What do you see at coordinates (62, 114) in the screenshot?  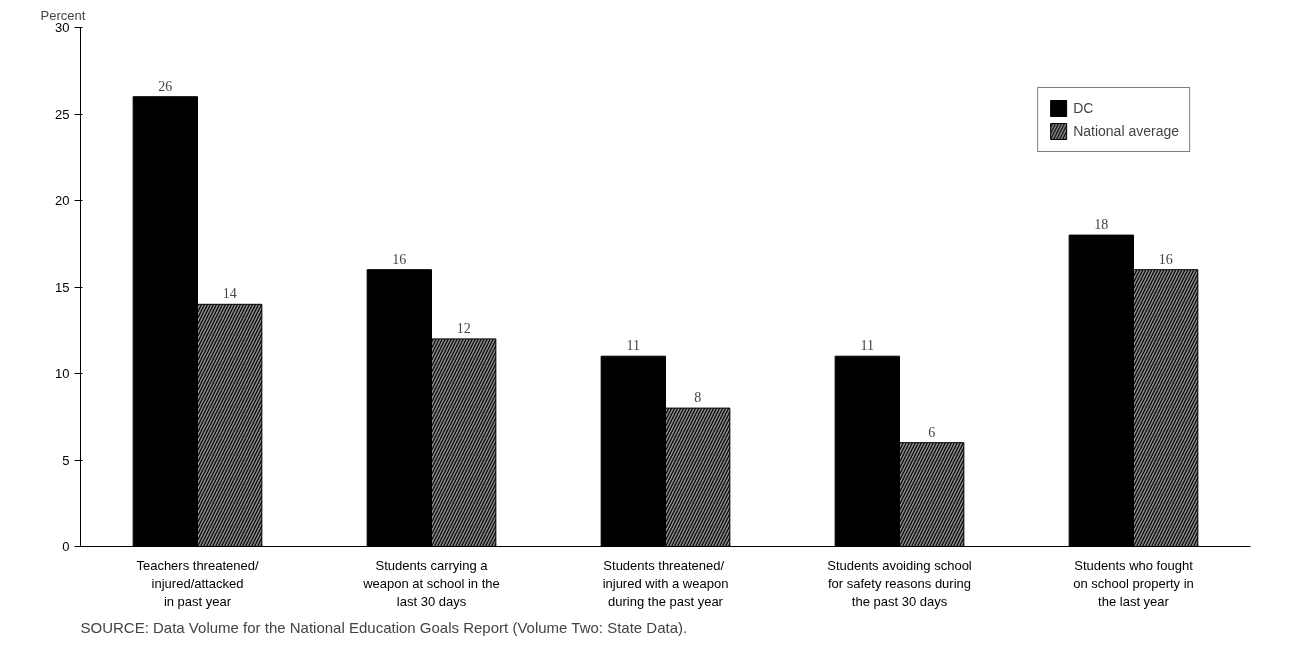 I see `y-tick-label: 25` at bounding box center [62, 114].